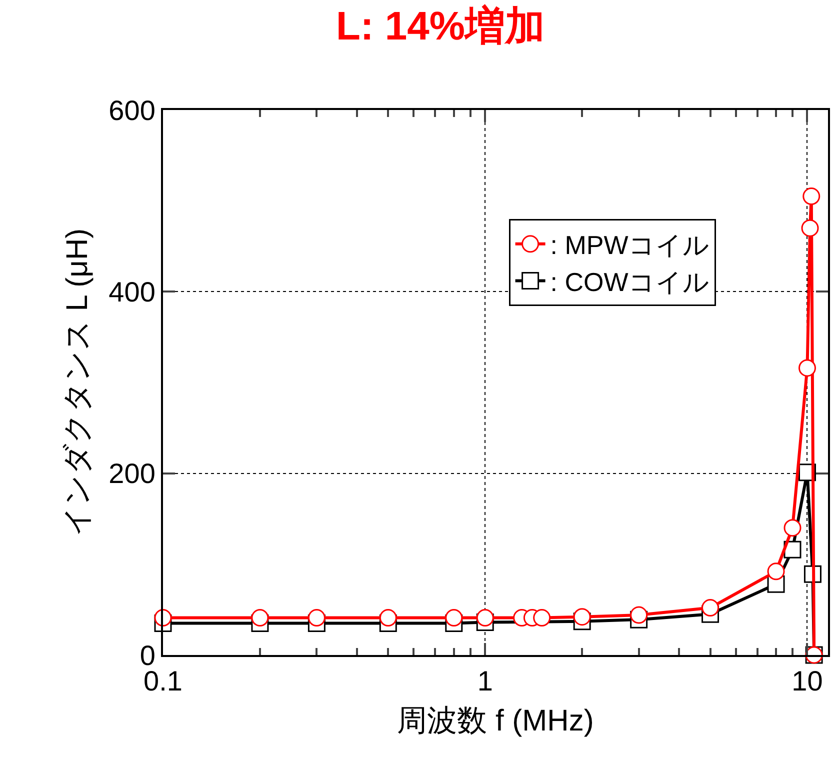 The height and width of the screenshot is (760, 831). I want to click on y-tick-label: 200, so click(132, 474).